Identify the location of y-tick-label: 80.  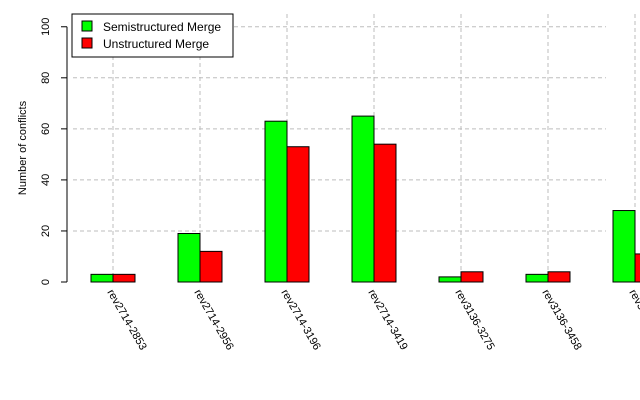
(46, 78).